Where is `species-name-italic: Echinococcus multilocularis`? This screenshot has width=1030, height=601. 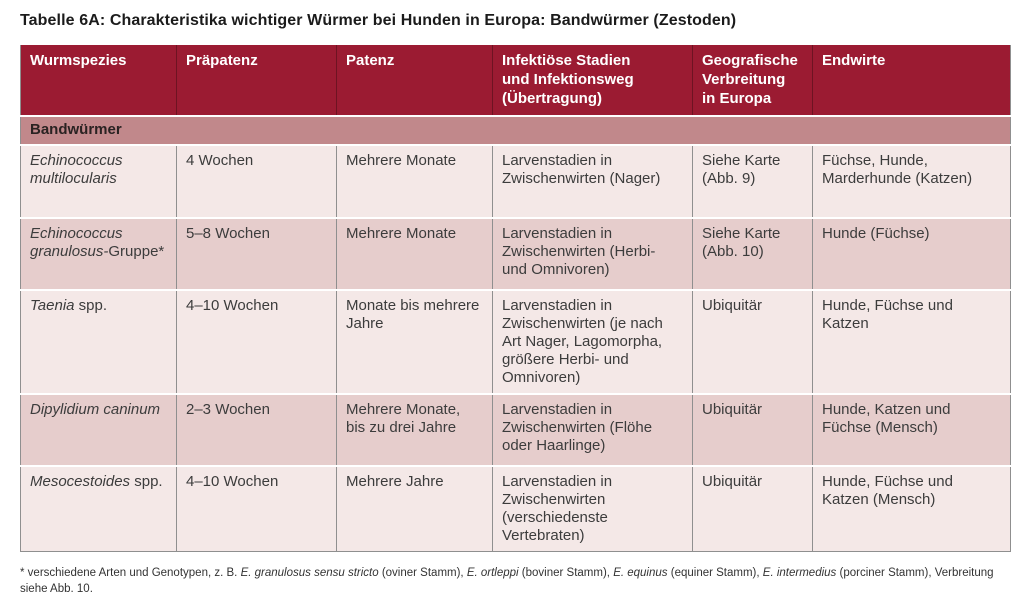
species-name-italic: Echinococcus multilocularis is located at coordinates (76, 169).